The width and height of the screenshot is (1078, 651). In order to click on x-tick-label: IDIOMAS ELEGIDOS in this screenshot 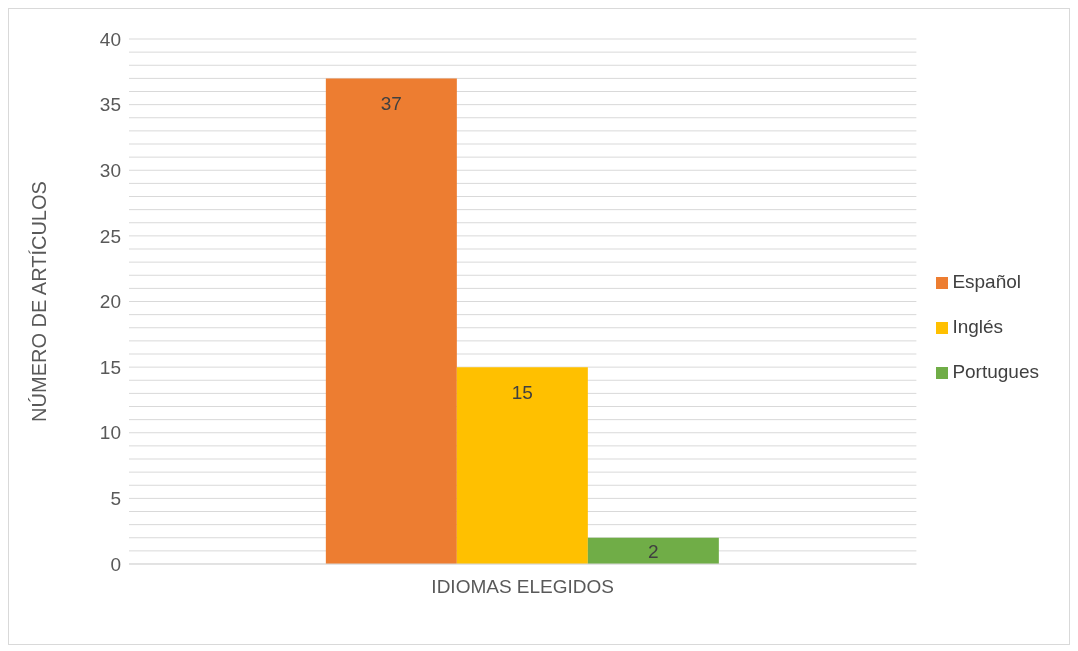, I will do `click(523, 587)`.